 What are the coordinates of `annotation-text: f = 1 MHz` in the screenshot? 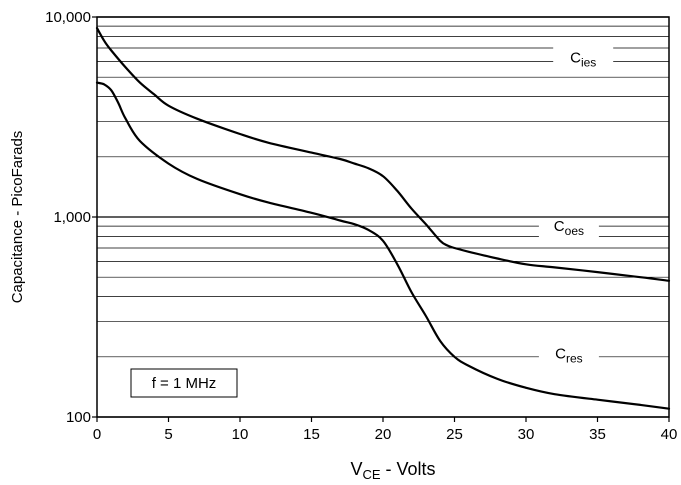 It's located at (184, 383).